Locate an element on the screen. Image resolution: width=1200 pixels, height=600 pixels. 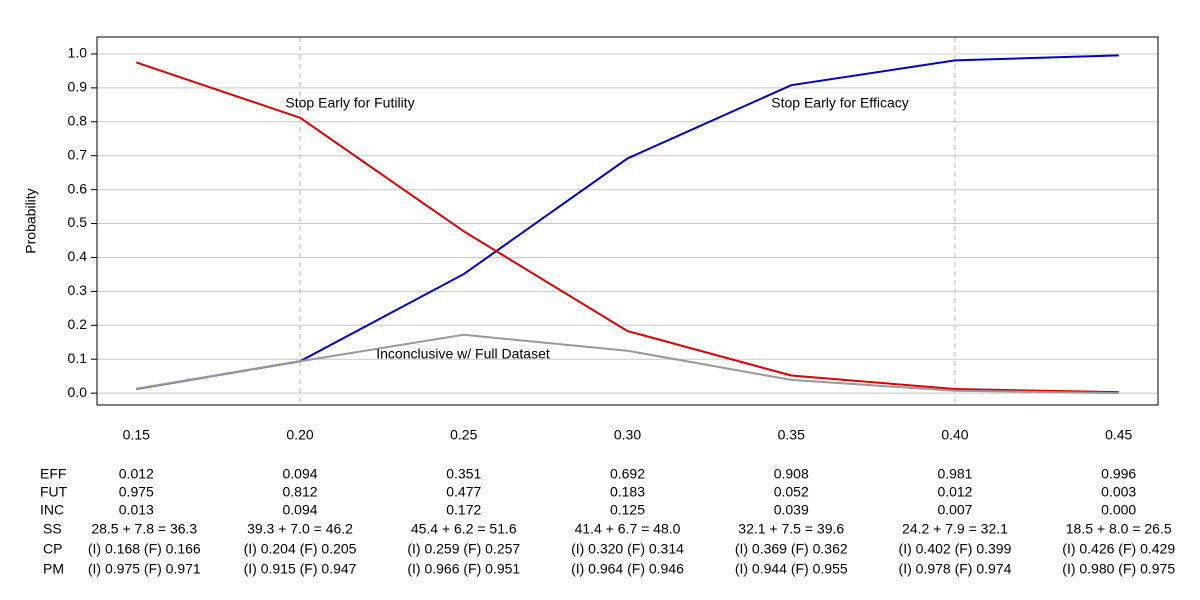
annotation: Inconclusive w/ Full Dataset is located at coordinates (463, 354).